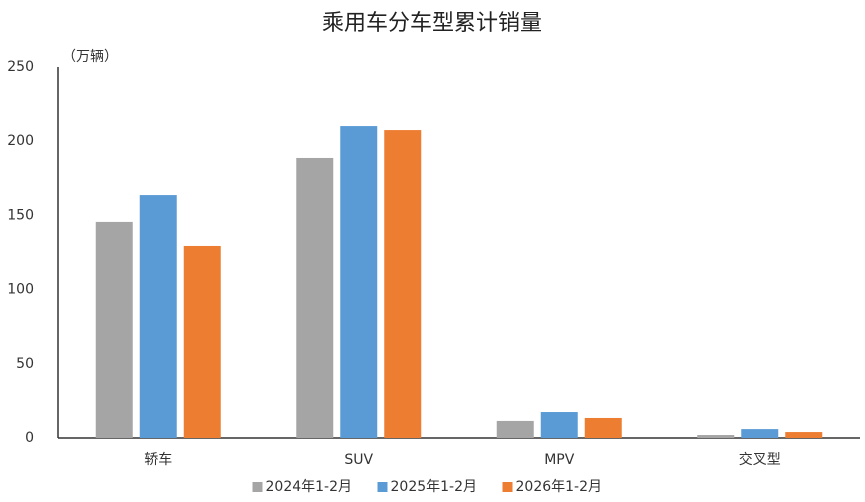  I want to click on y-tick-label: 100, so click(20, 290).